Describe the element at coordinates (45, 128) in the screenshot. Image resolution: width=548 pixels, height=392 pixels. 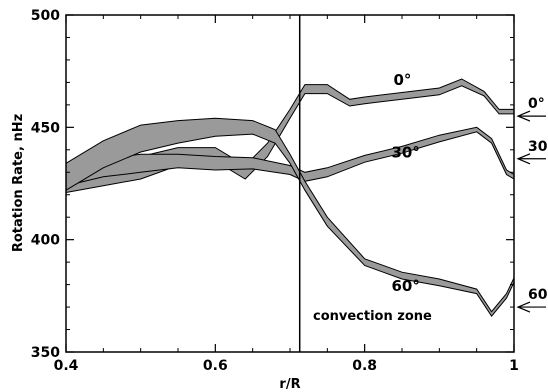
I see `y-tick-label: 450` at that location.